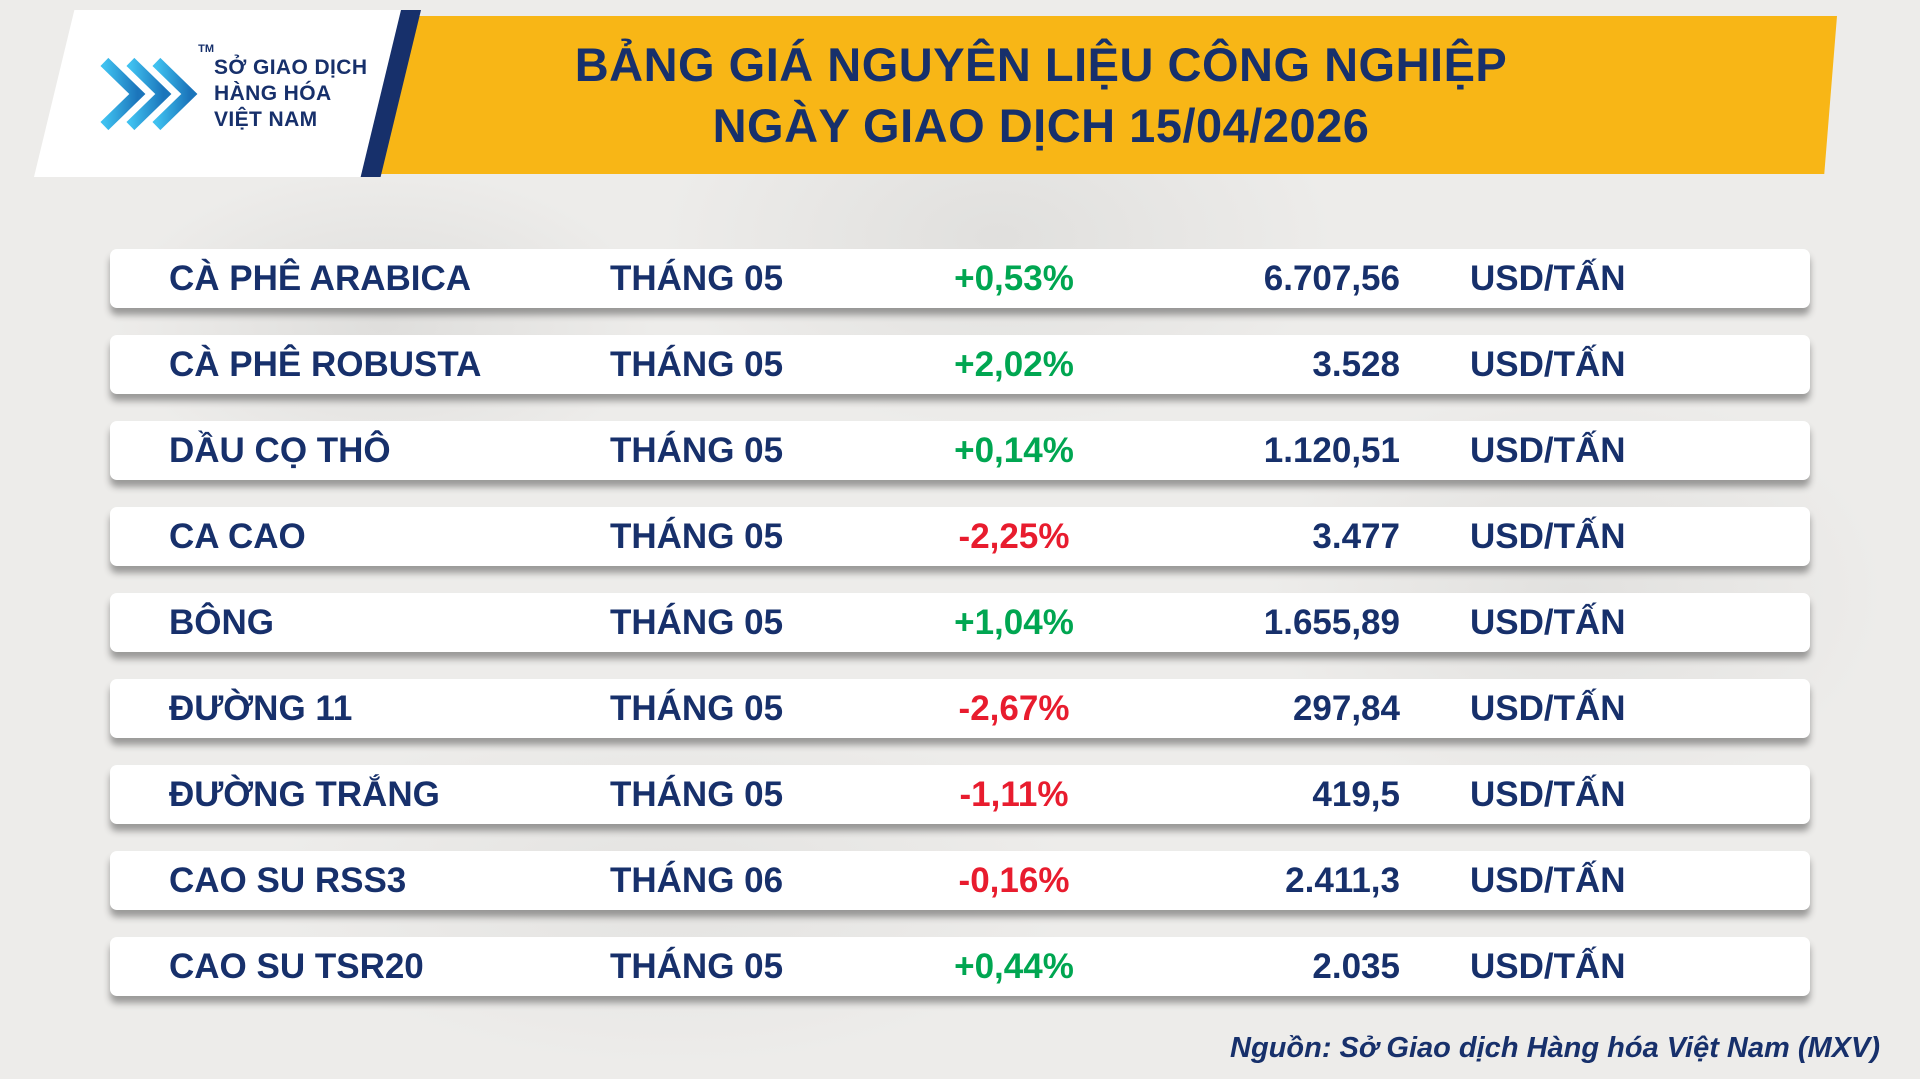  Describe the element at coordinates (1014, 364) in the screenshot. I see `price-change: +2,02%` at that location.